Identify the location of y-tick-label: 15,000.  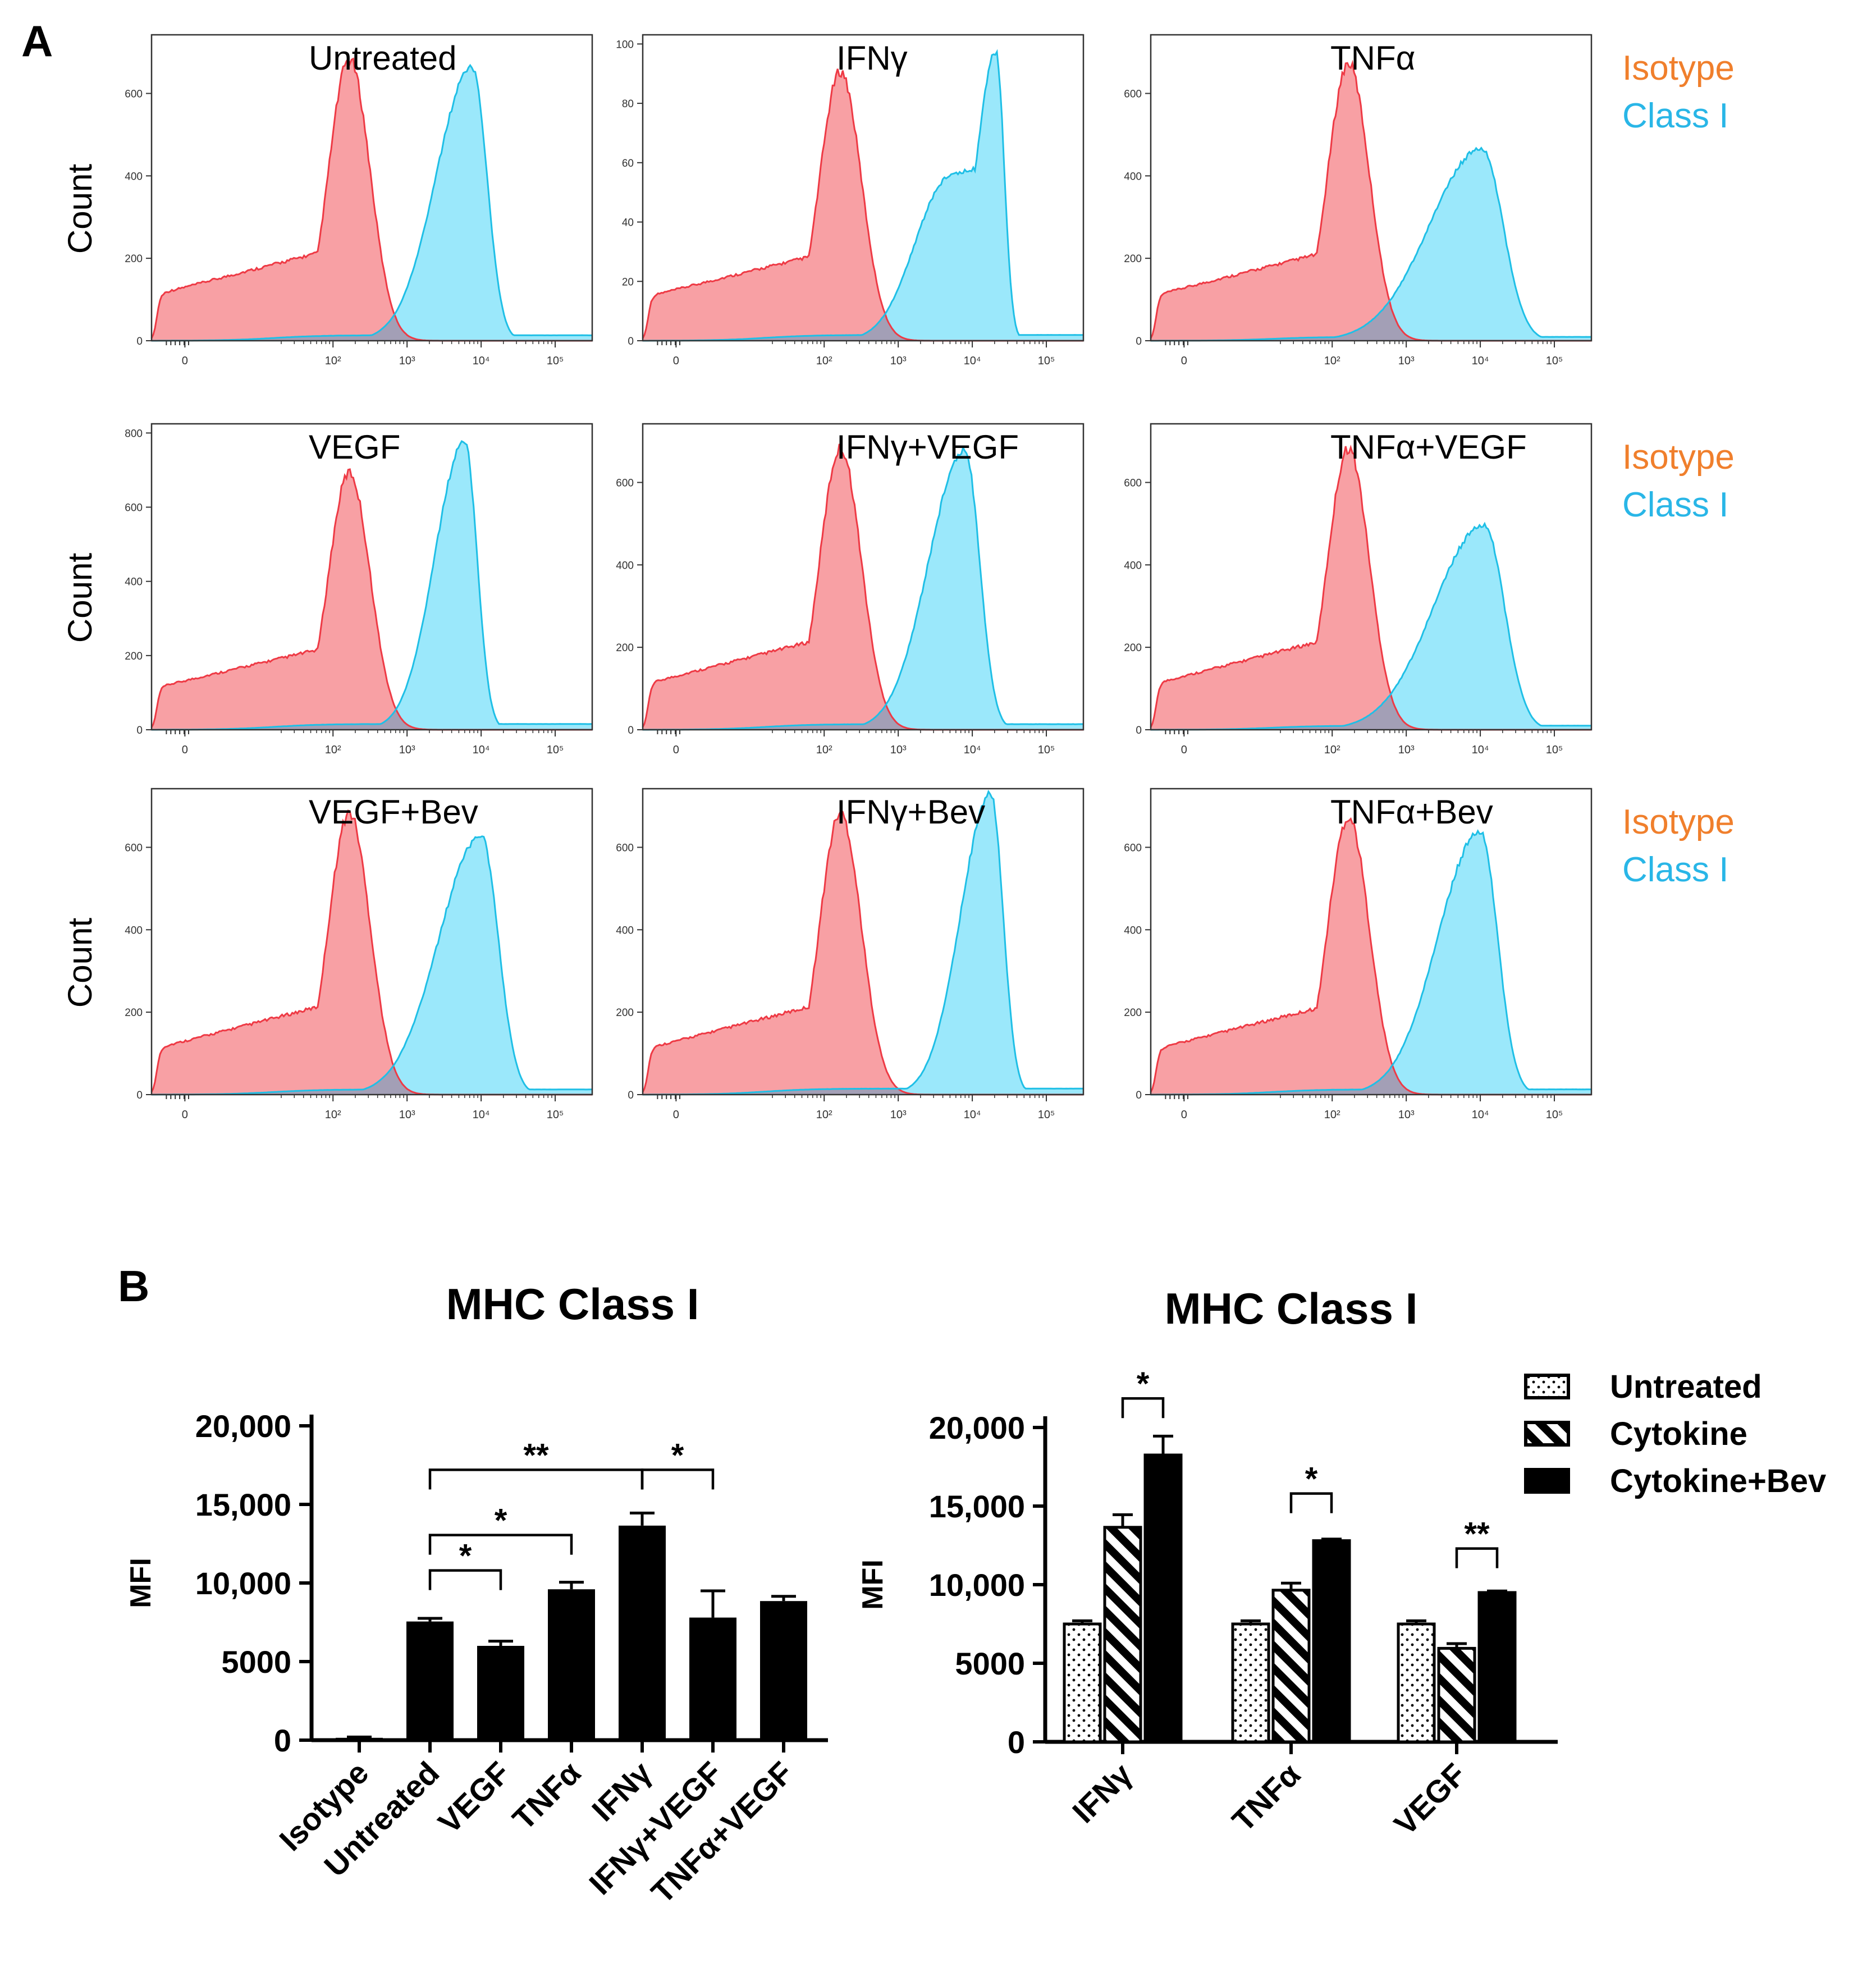
(243, 1505).